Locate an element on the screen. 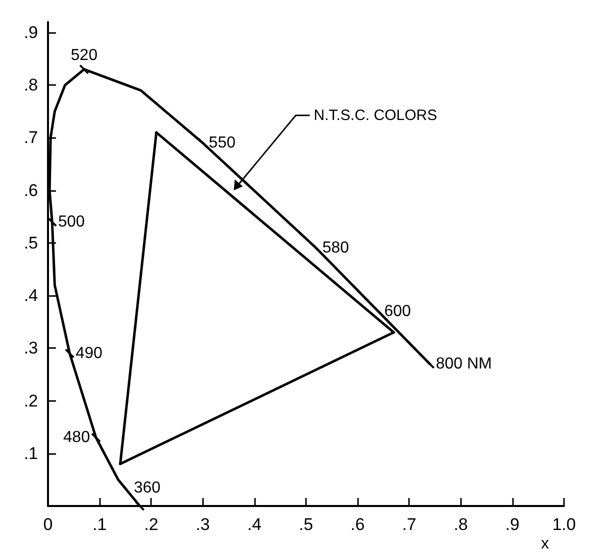 Image resolution: width=602 pixels, height=560 pixels. x-tick-label: 0 is located at coordinates (48, 524).